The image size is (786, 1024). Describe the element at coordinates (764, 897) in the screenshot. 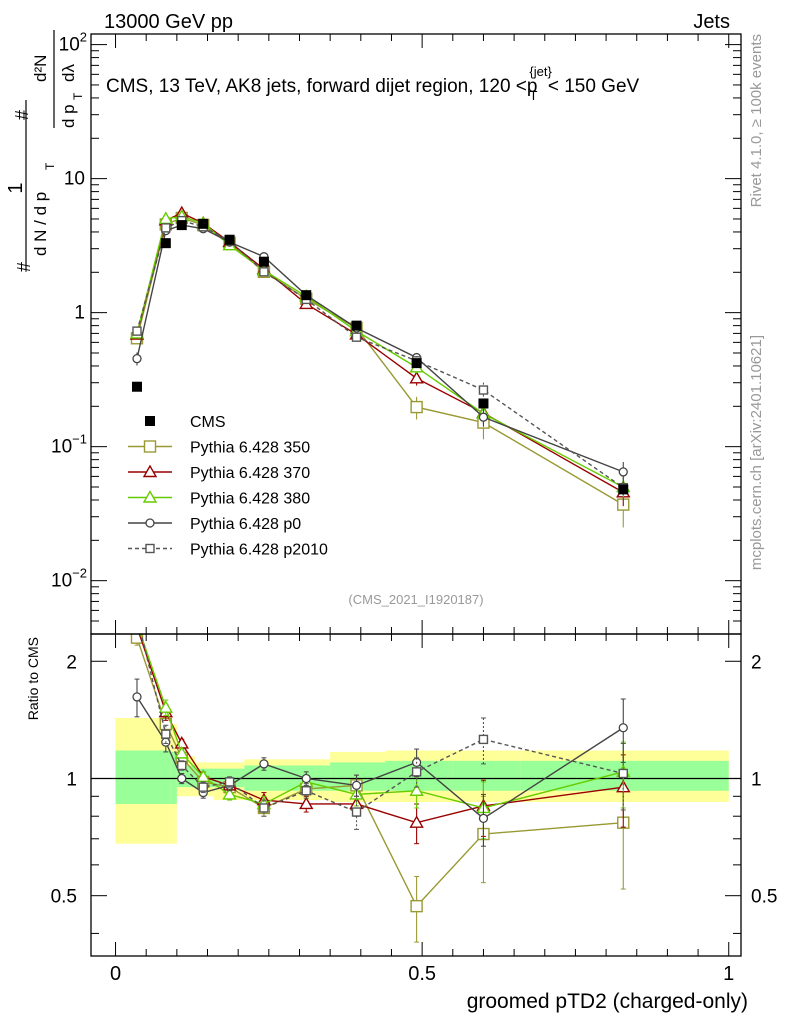

I see `ratio-y-tick-label-right: 0.5` at that location.